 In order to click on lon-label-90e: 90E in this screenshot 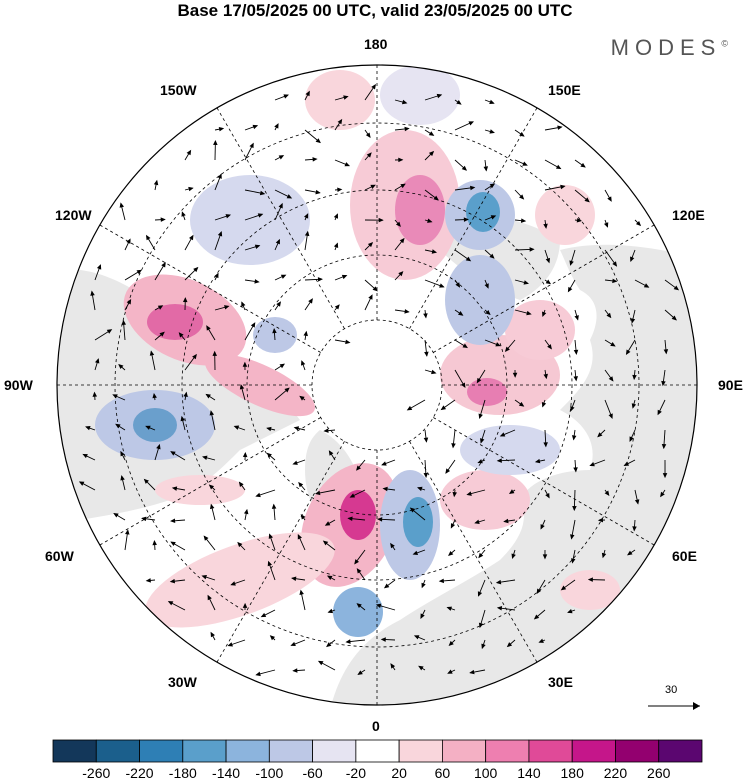, I will do `click(730, 385)`.